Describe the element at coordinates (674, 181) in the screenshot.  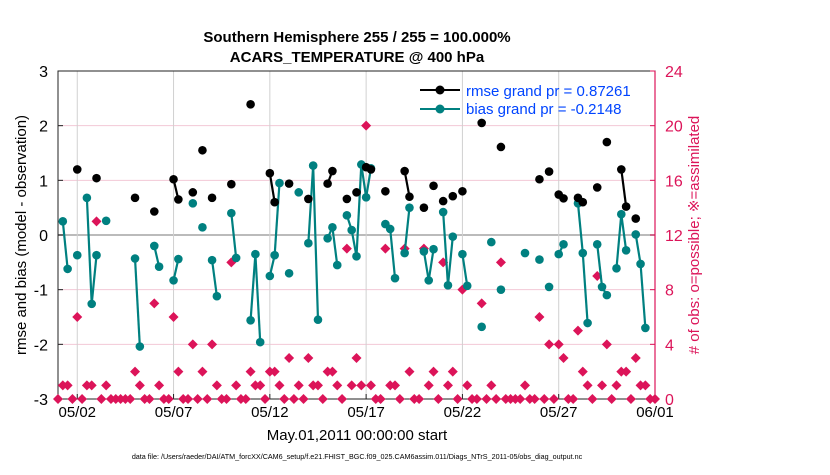
I see `y-right-tick-label: 16` at that location.